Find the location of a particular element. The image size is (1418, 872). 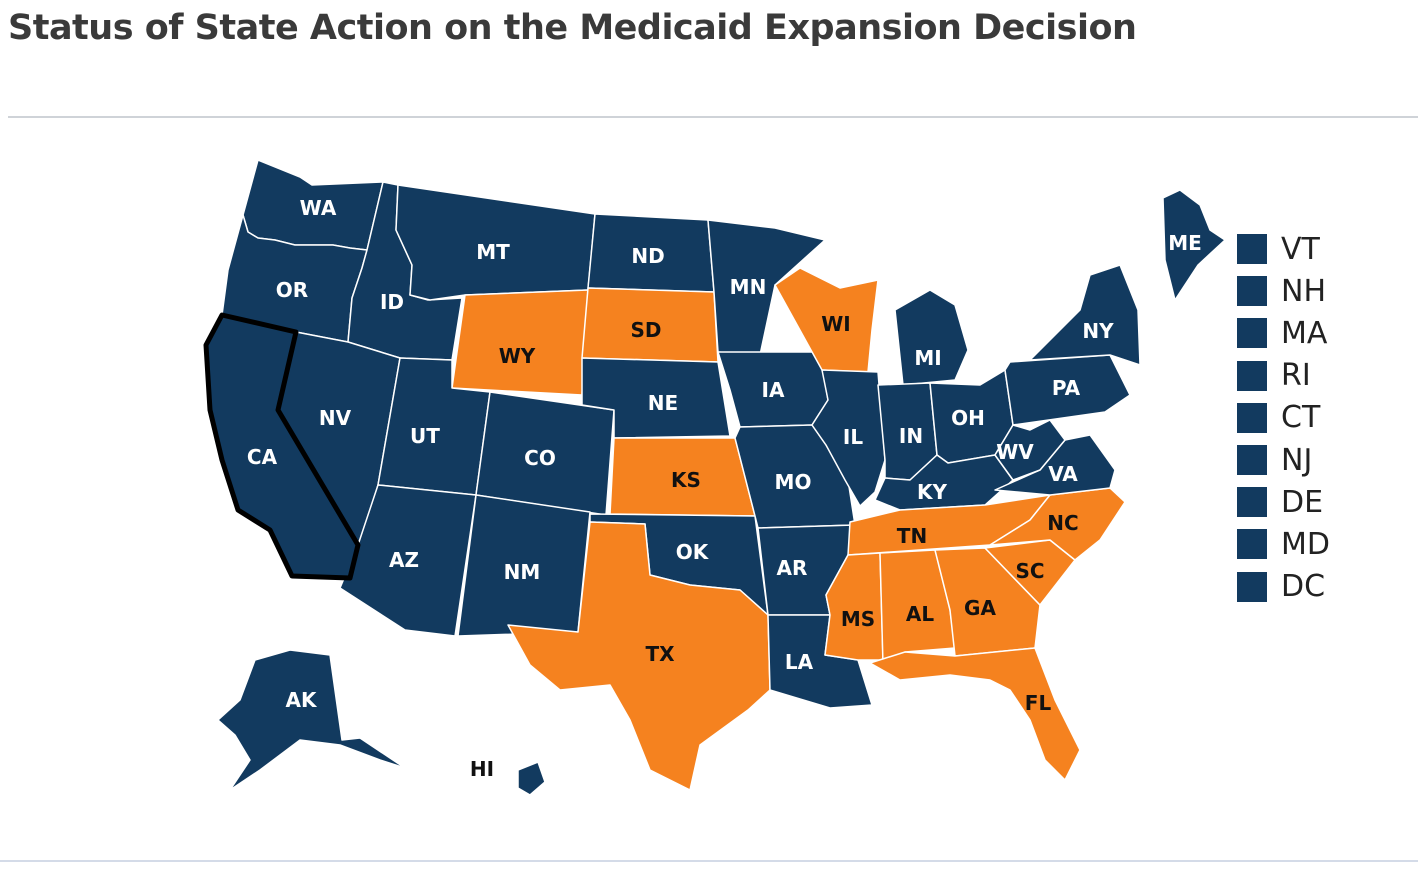

state-ca is located at coordinates (282, 446).